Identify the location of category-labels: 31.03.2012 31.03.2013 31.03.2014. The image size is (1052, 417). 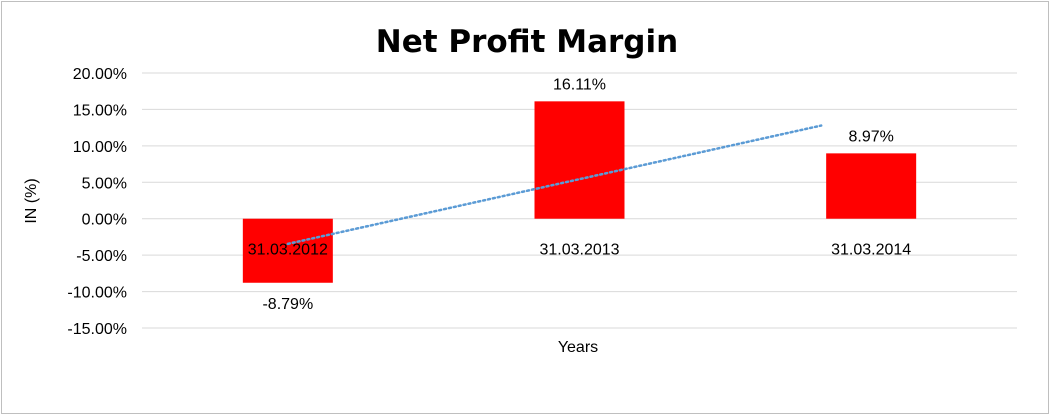
(580, 250).